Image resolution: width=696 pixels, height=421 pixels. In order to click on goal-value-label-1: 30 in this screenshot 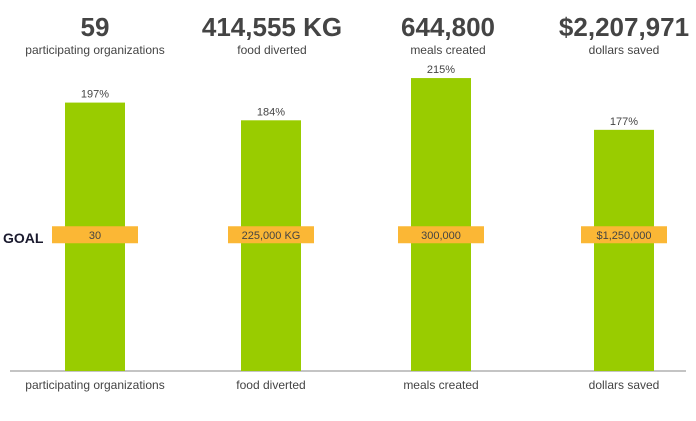, I will do `click(95, 236)`.